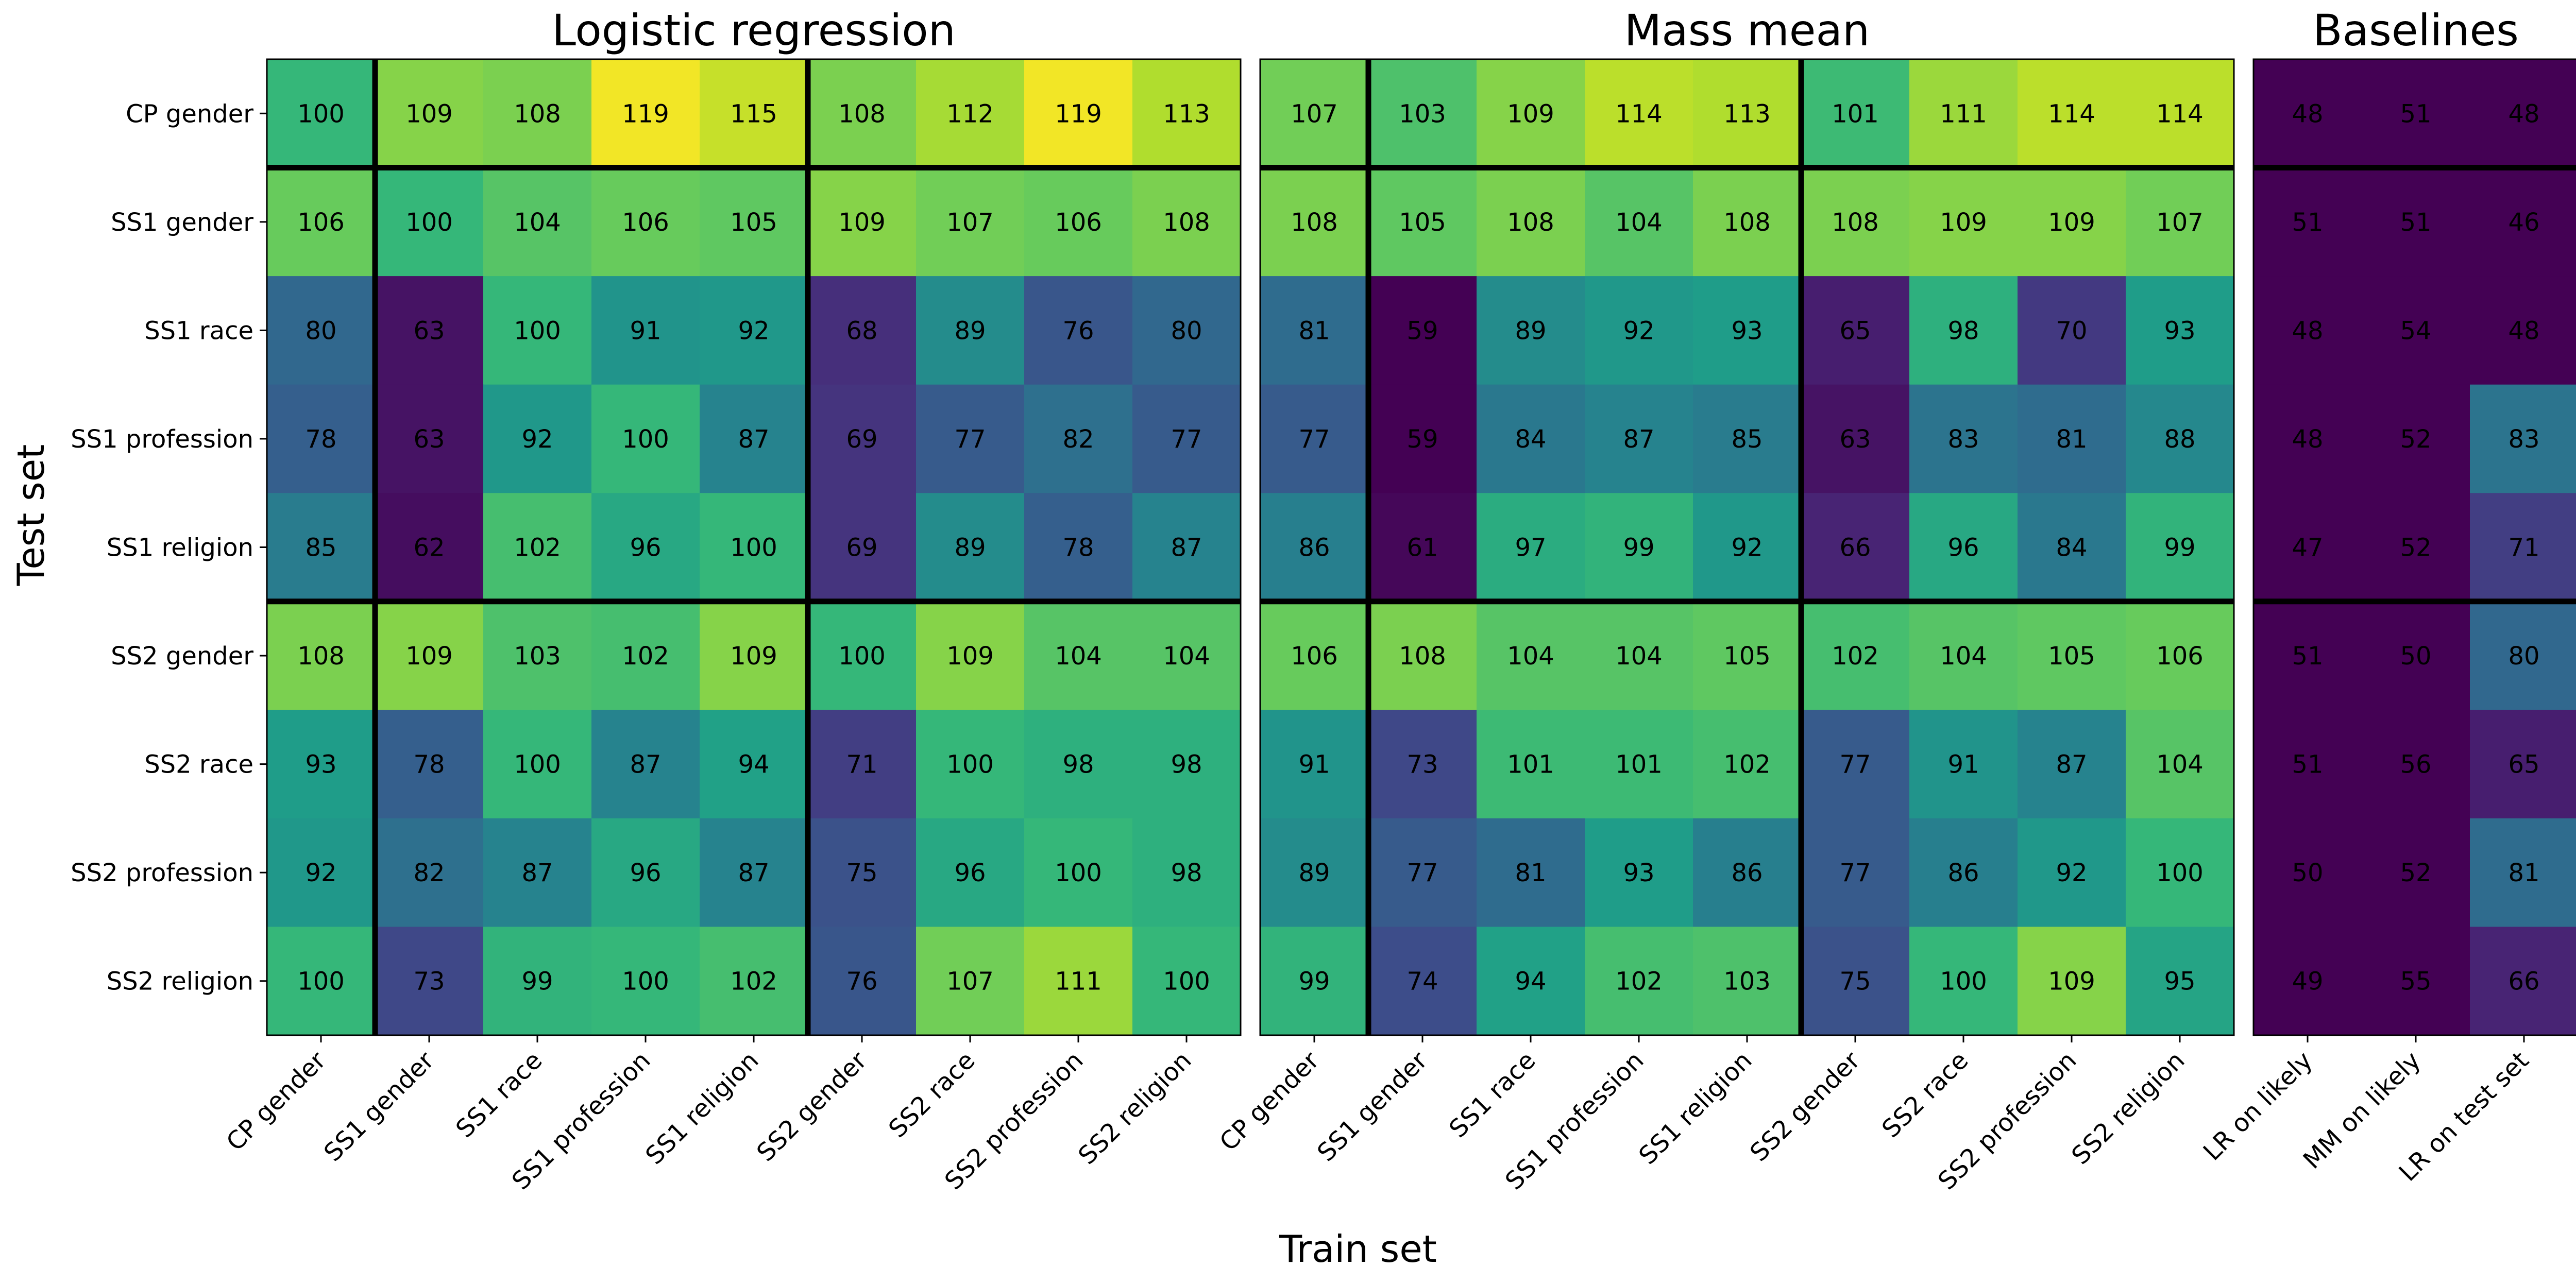 The image size is (2576, 1284). Describe the element at coordinates (2416, 31) in the screenshot. I see `panel-title: Baselines` at that location.